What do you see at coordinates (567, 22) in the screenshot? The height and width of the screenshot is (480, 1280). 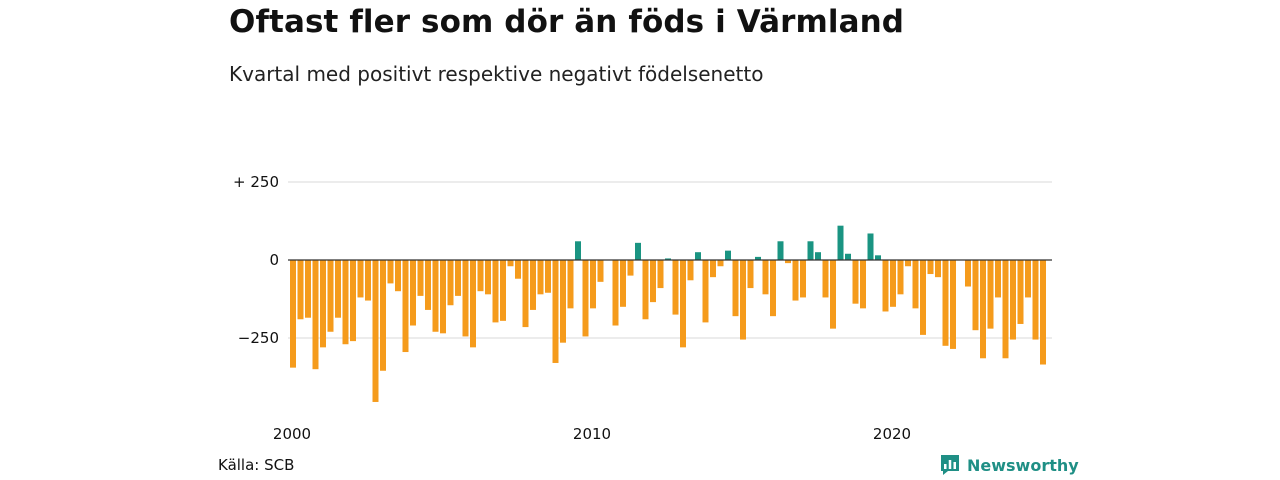 I see `chart-title: Oftast fler som dör än föds i Värmland` at bounding box center [567, 22].